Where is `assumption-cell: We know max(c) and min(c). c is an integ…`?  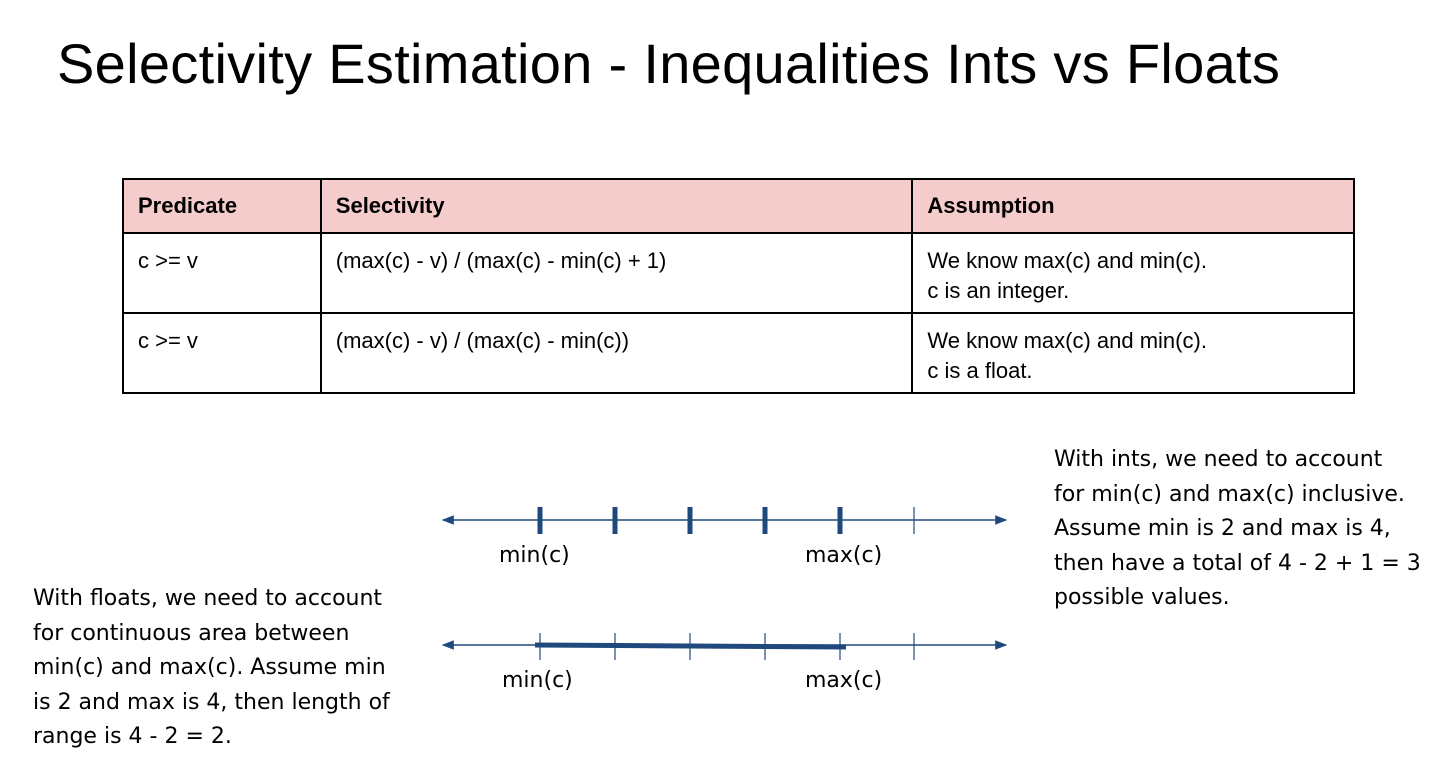 assumption-cell: We know max(c) and min(c). c is an integ… is located at coordinates (1133, 273).